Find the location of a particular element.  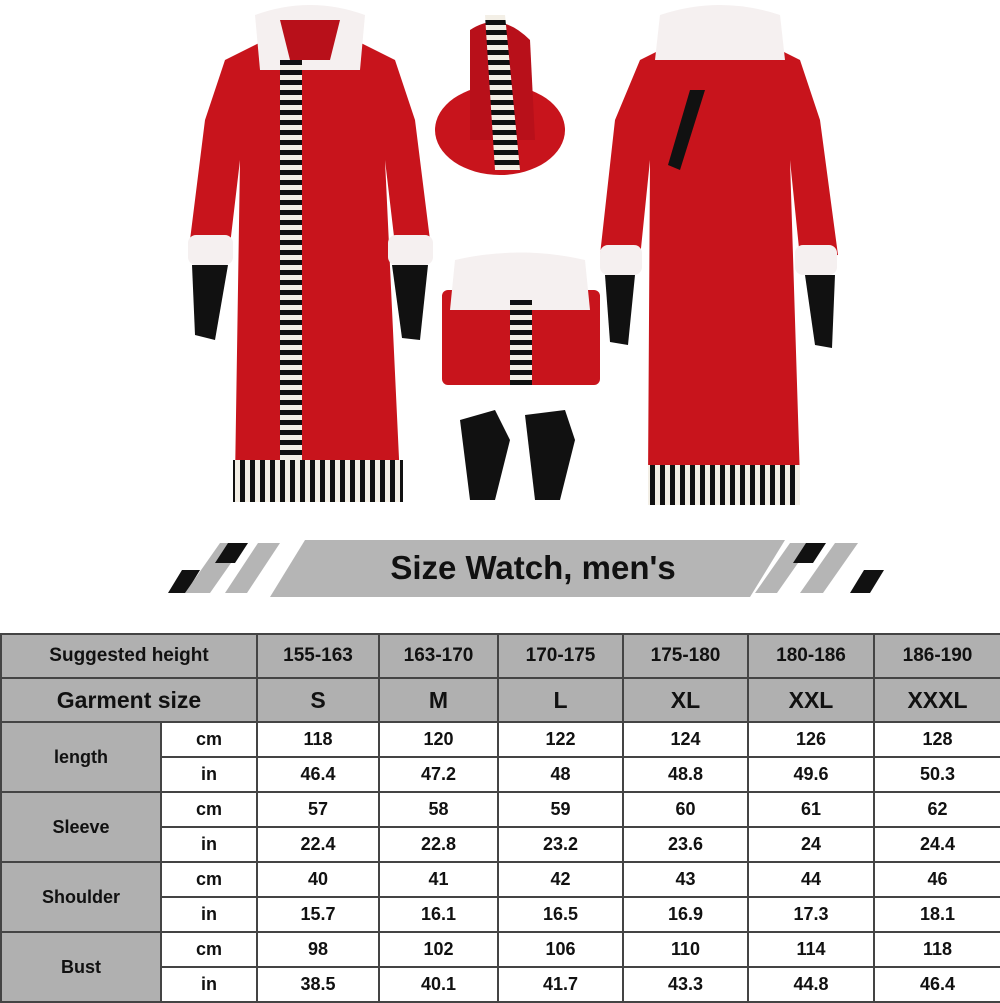

value-cell: 15.7 is located at coordinates (318, 914).